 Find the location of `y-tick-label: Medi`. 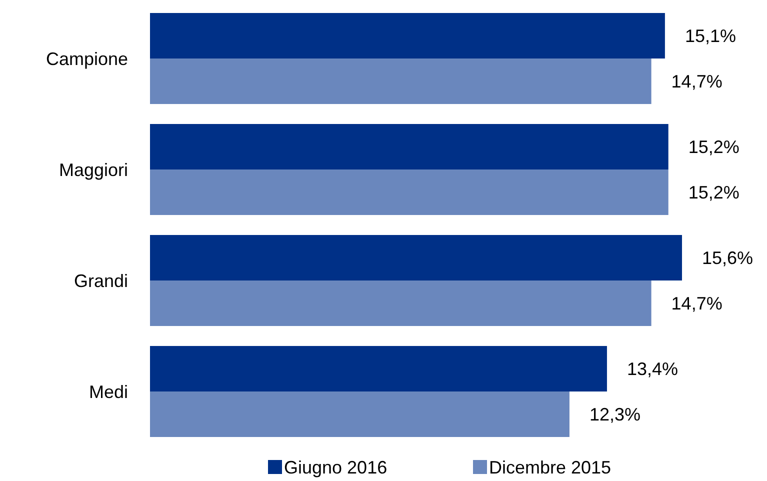

y-tick-label: Medi is located at coordinates (108, 392).